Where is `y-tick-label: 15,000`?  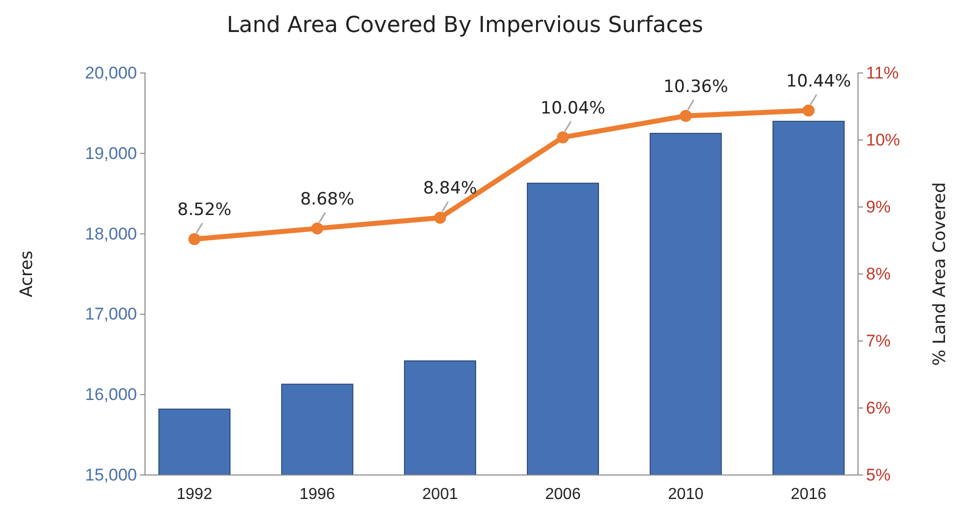 y-tick-label: 15,000 is located at coordinates (111, 474).